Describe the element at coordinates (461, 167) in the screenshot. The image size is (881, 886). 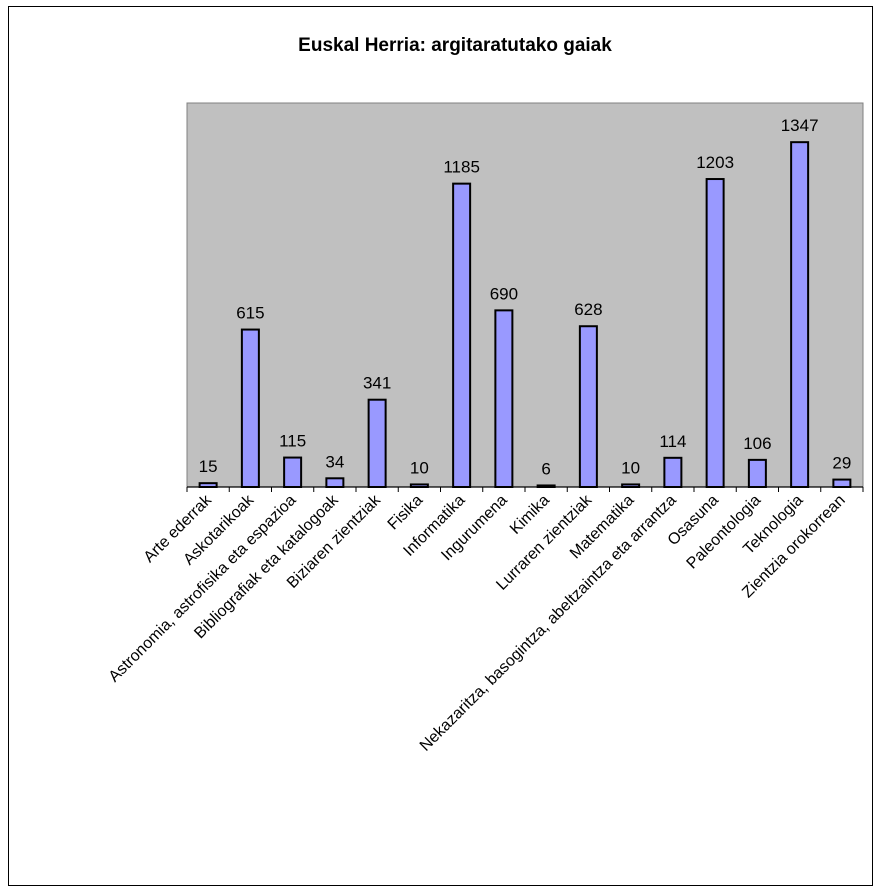
I see `data-label: 1185` at that location.